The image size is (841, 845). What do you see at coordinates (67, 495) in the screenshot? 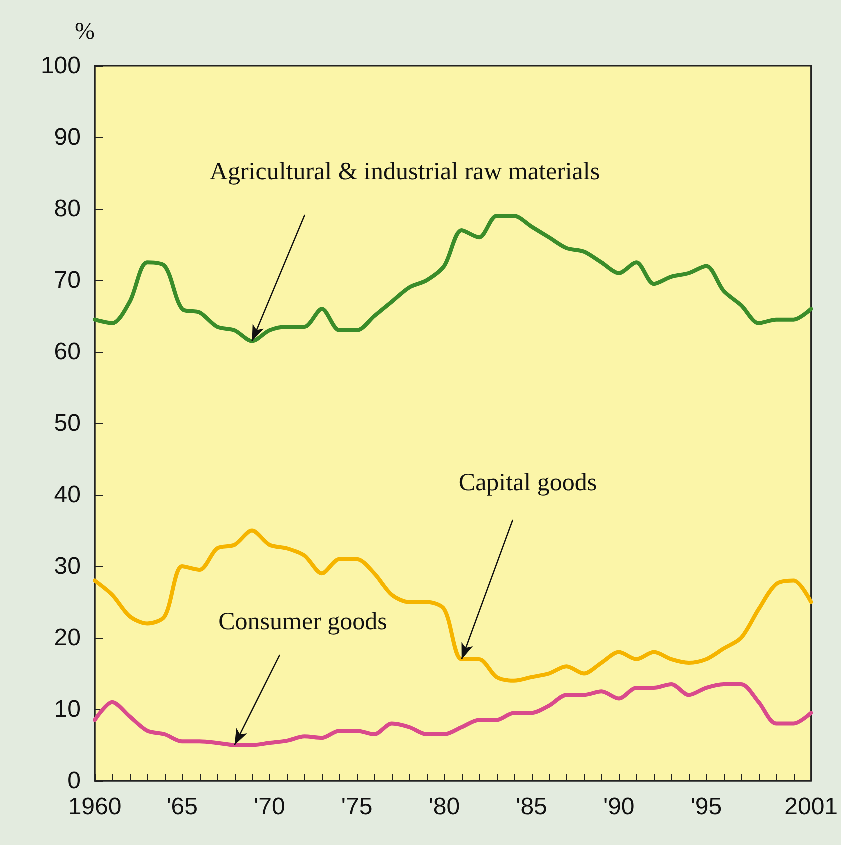
I see `y-tick-label: 40` at bounding box center [67, 495].